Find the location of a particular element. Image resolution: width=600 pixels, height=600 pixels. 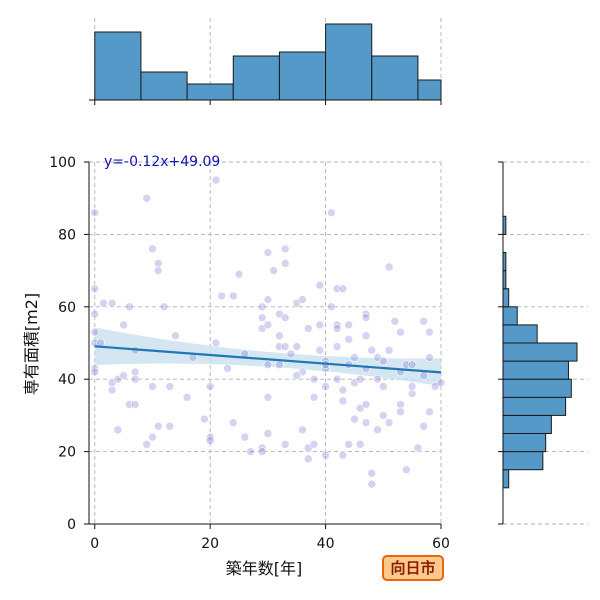

y-tick-label: 60 is located at coordinates (67, 308).